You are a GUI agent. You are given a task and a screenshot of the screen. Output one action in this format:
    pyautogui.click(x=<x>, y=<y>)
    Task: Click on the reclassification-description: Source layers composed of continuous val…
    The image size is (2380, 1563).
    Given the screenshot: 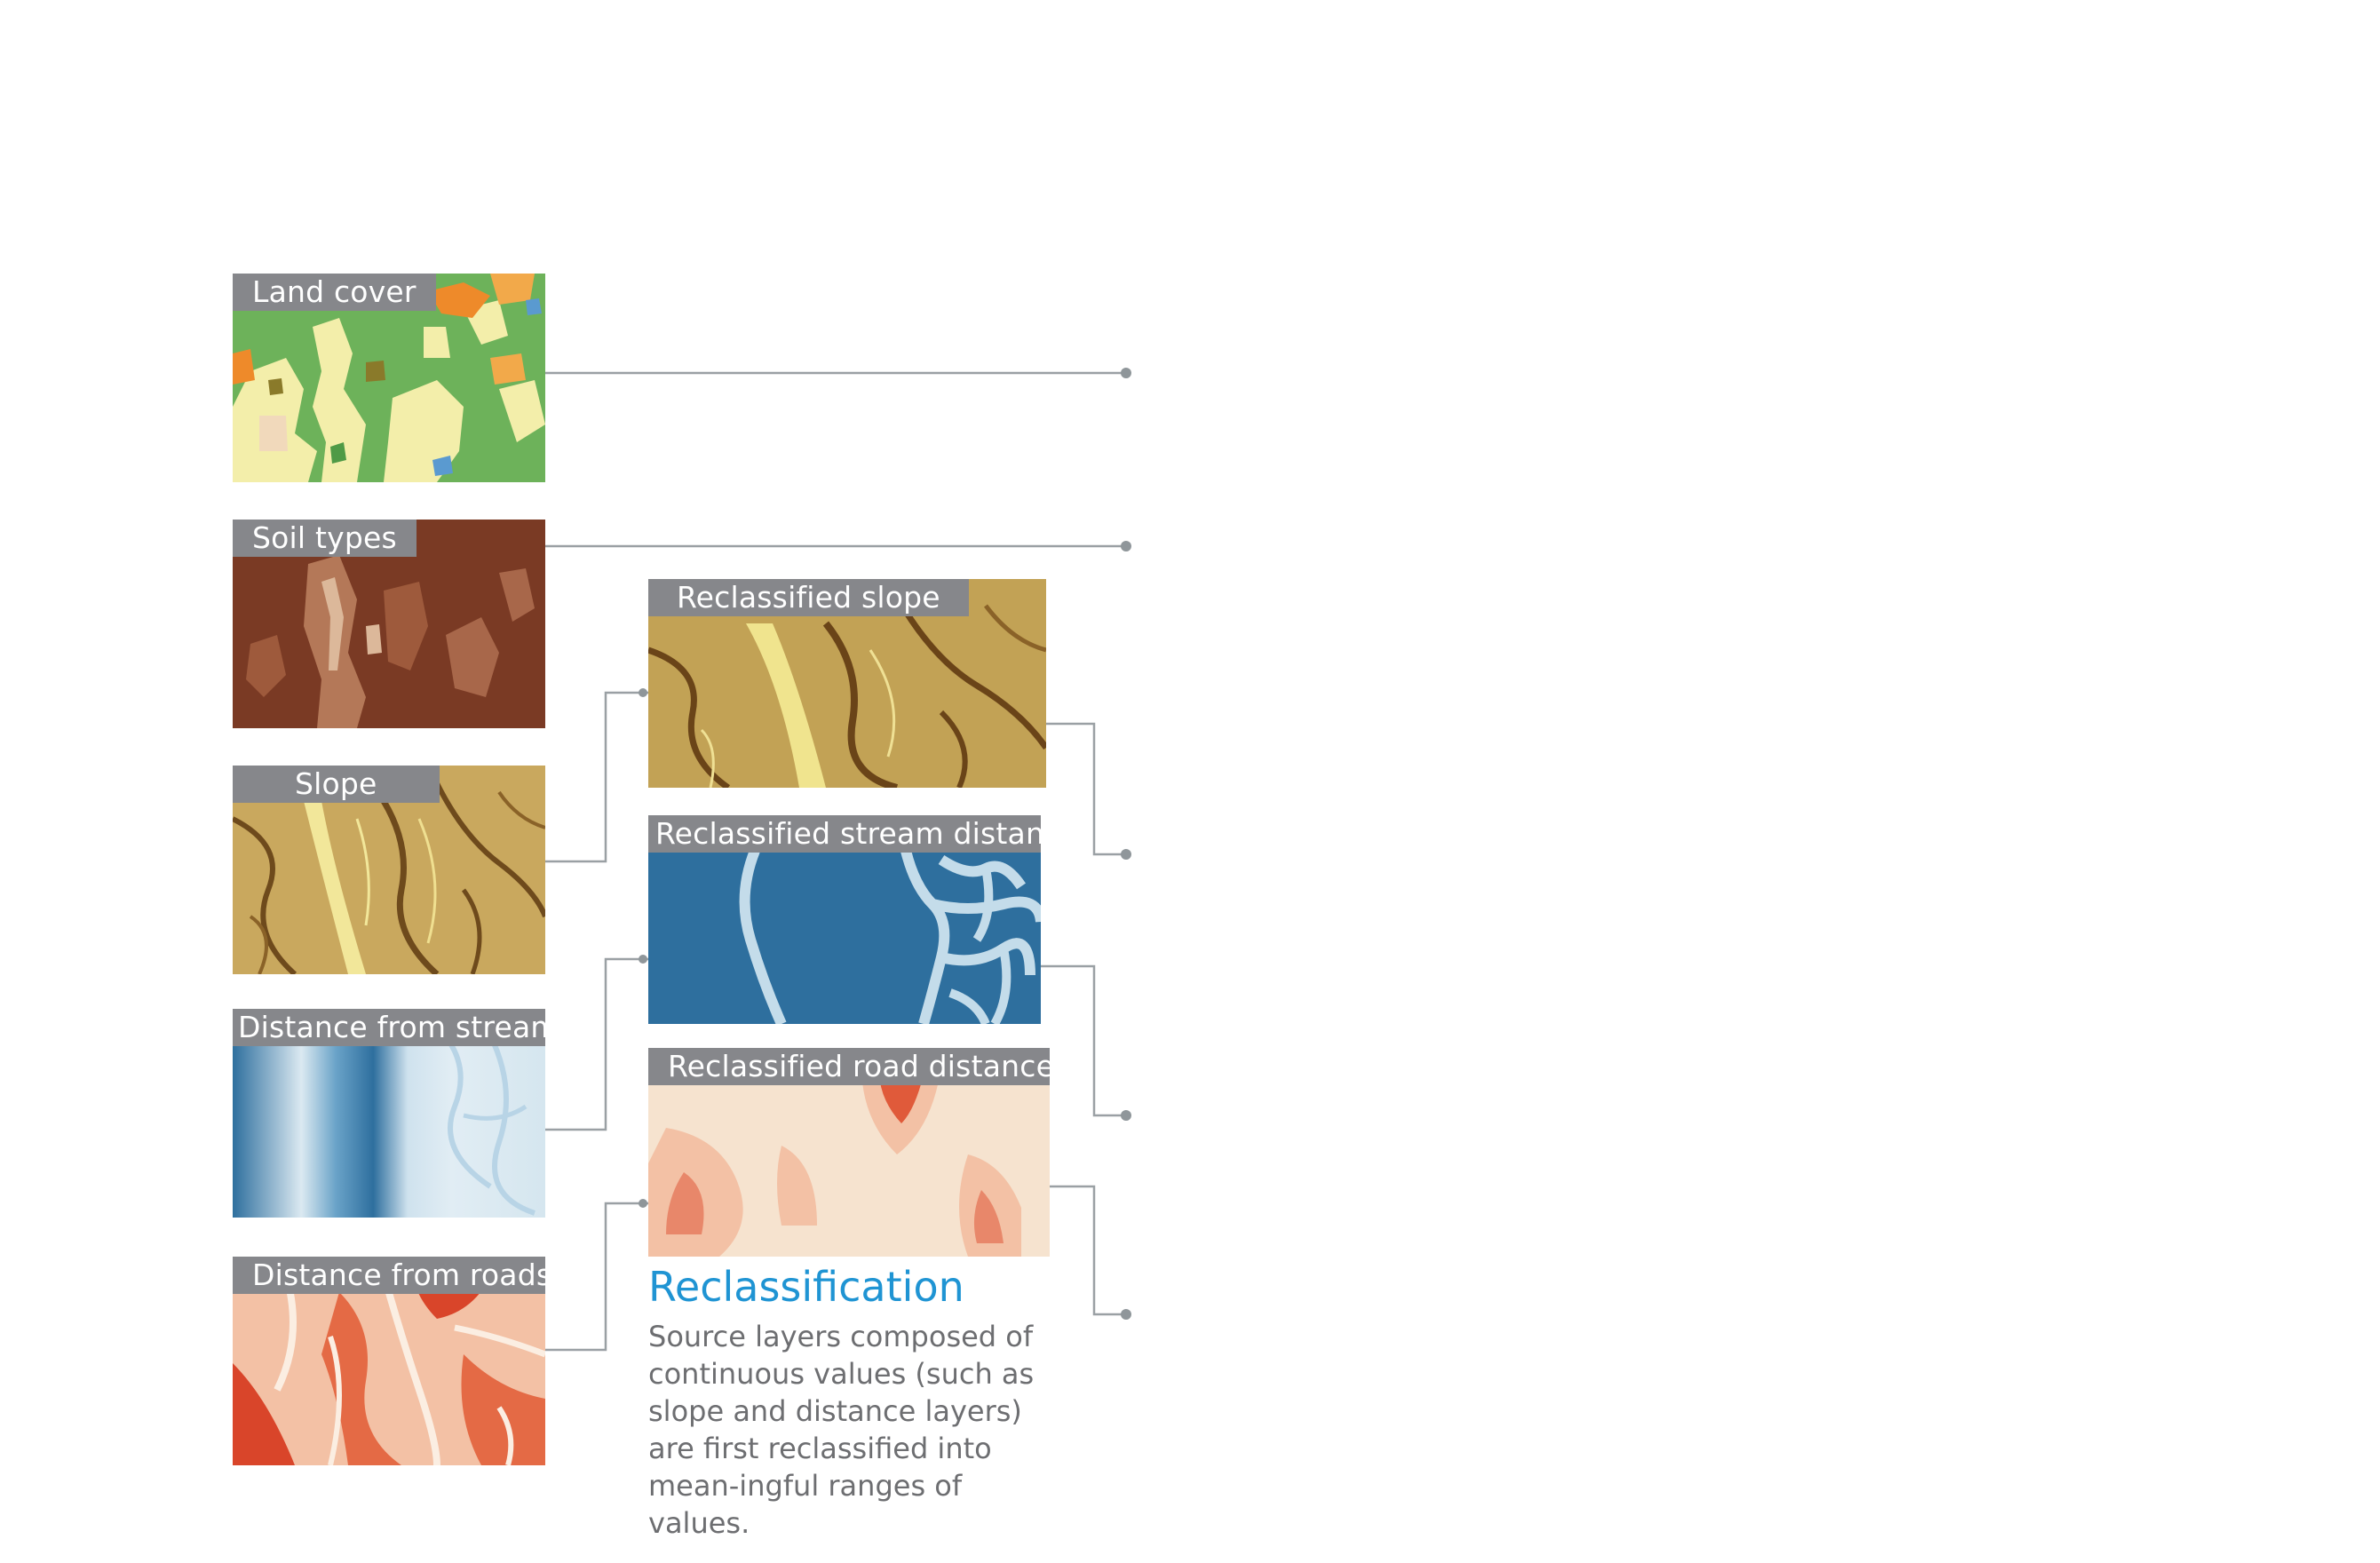 What is the action you would take?
    pyautogui.click(x=841, y=1430)
    